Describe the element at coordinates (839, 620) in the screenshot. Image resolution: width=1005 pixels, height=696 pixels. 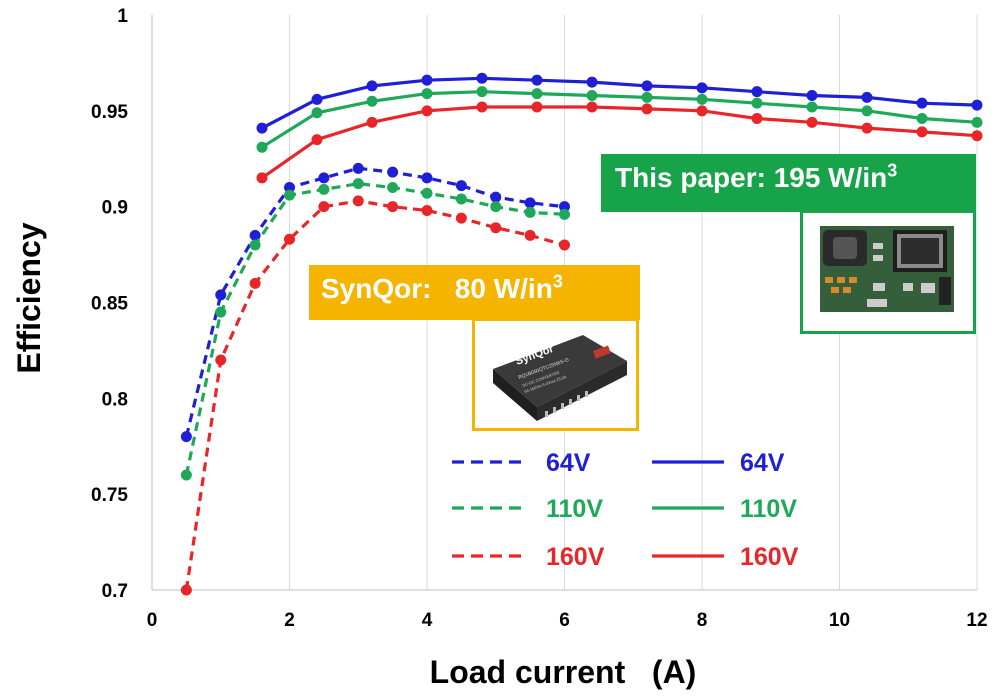
I see `x-tick-label: 10` at that location.